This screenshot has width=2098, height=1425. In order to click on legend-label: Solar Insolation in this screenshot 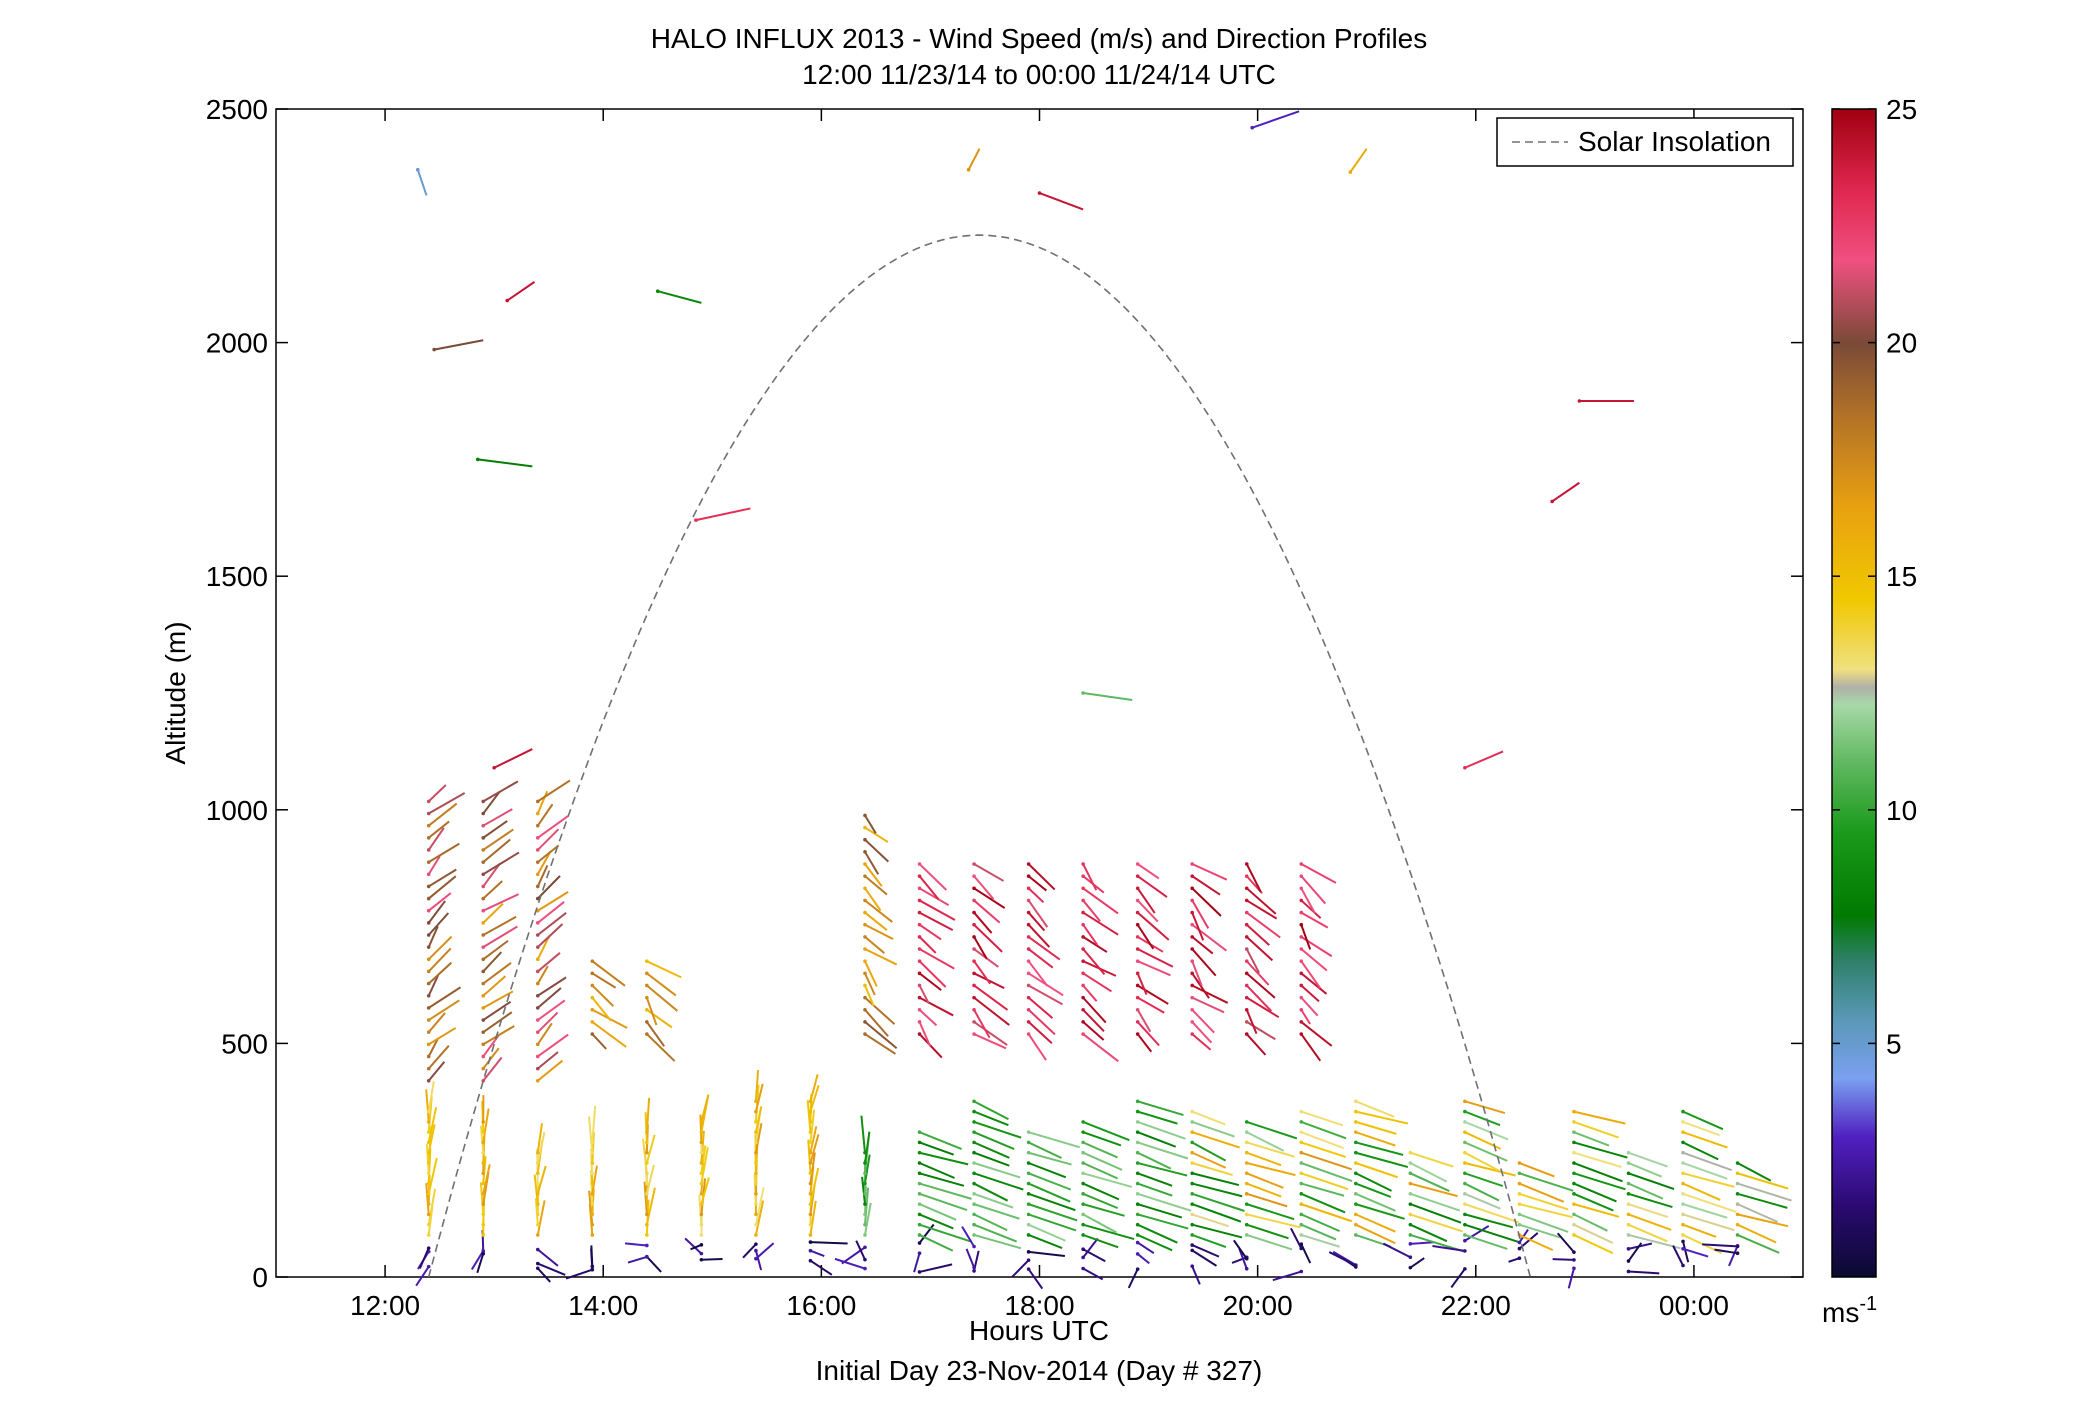, I will do `click(1674, 141)`.